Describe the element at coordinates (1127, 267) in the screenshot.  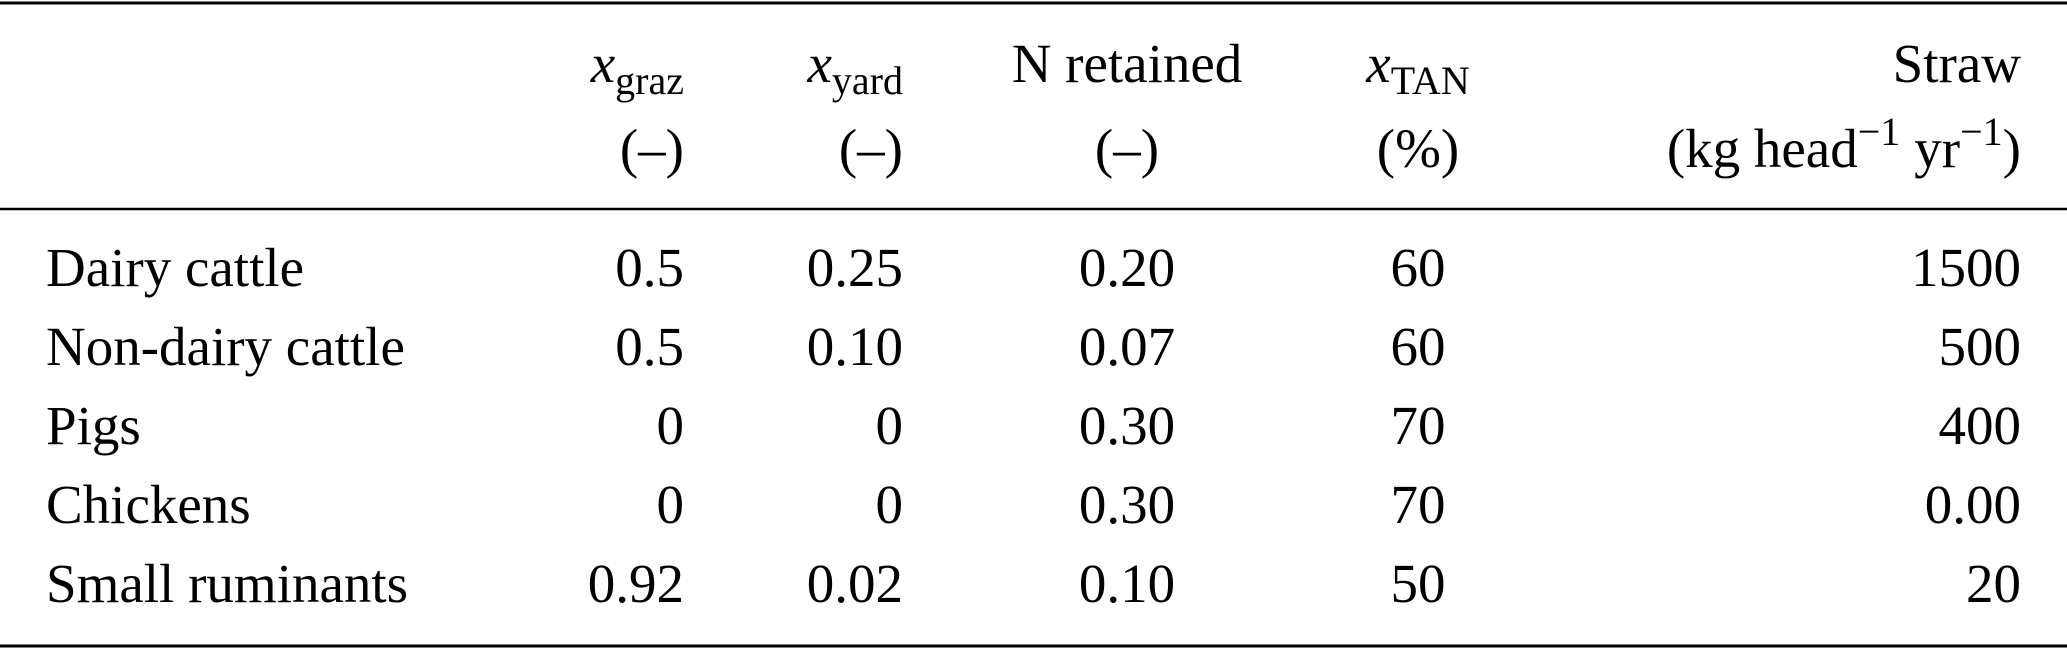
I see `cell: 0.20` at that location.